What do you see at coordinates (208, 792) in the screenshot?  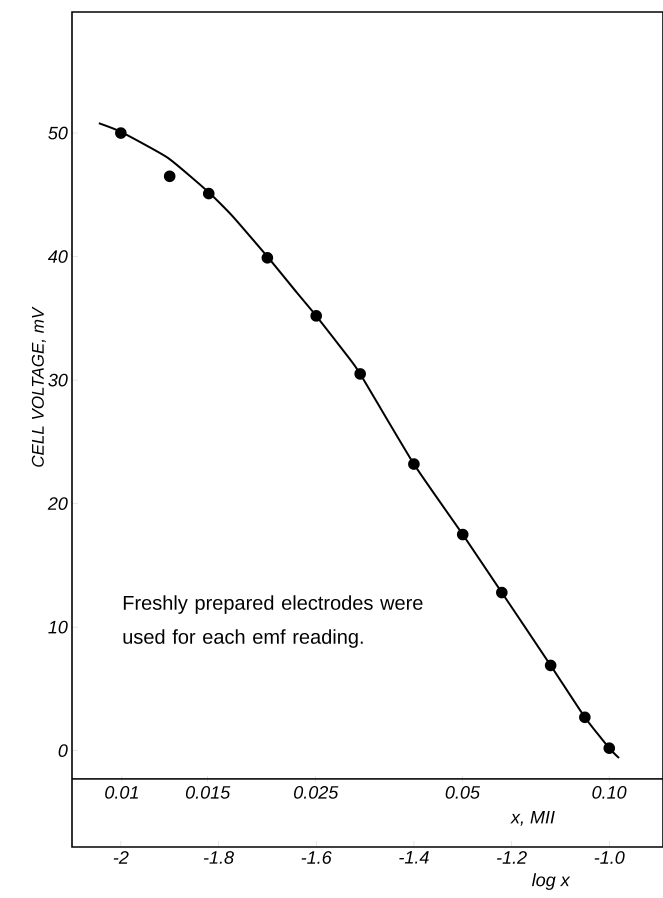 I see `x2-tick-label: 0.015` at bounding box center [208, 792].